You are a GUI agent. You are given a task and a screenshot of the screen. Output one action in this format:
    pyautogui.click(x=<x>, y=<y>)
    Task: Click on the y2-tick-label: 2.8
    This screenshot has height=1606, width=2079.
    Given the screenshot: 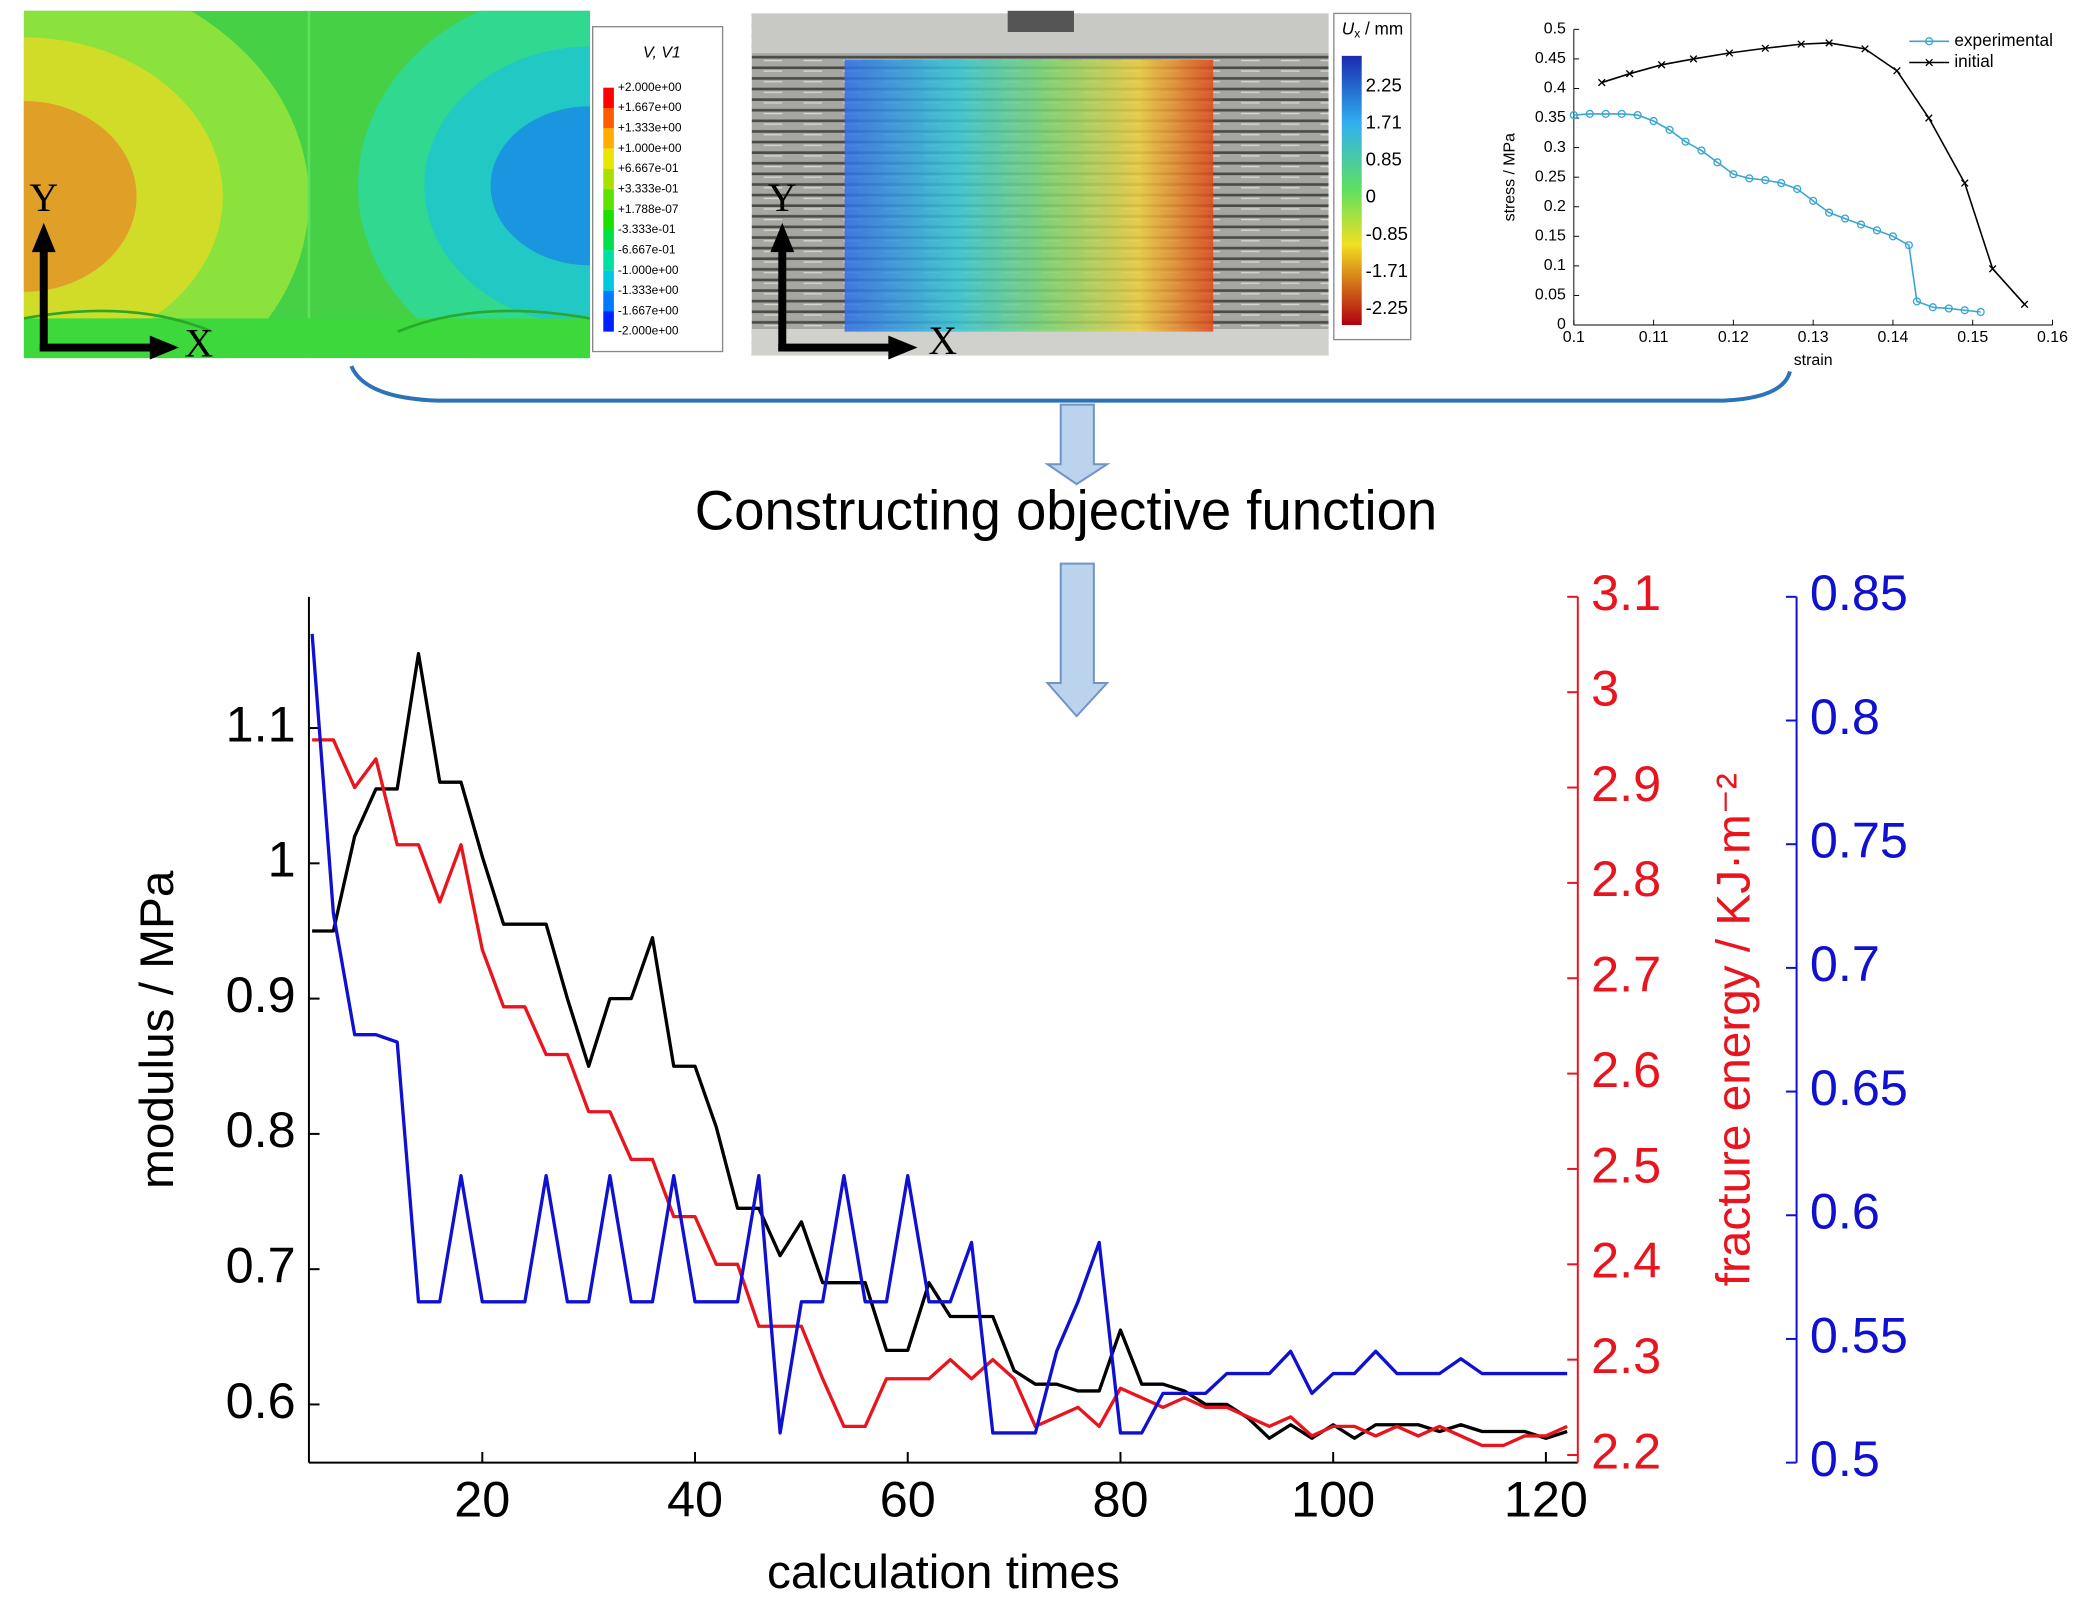 What is the action you would take?
    pyautogui.click(x=1626, y=878)
    